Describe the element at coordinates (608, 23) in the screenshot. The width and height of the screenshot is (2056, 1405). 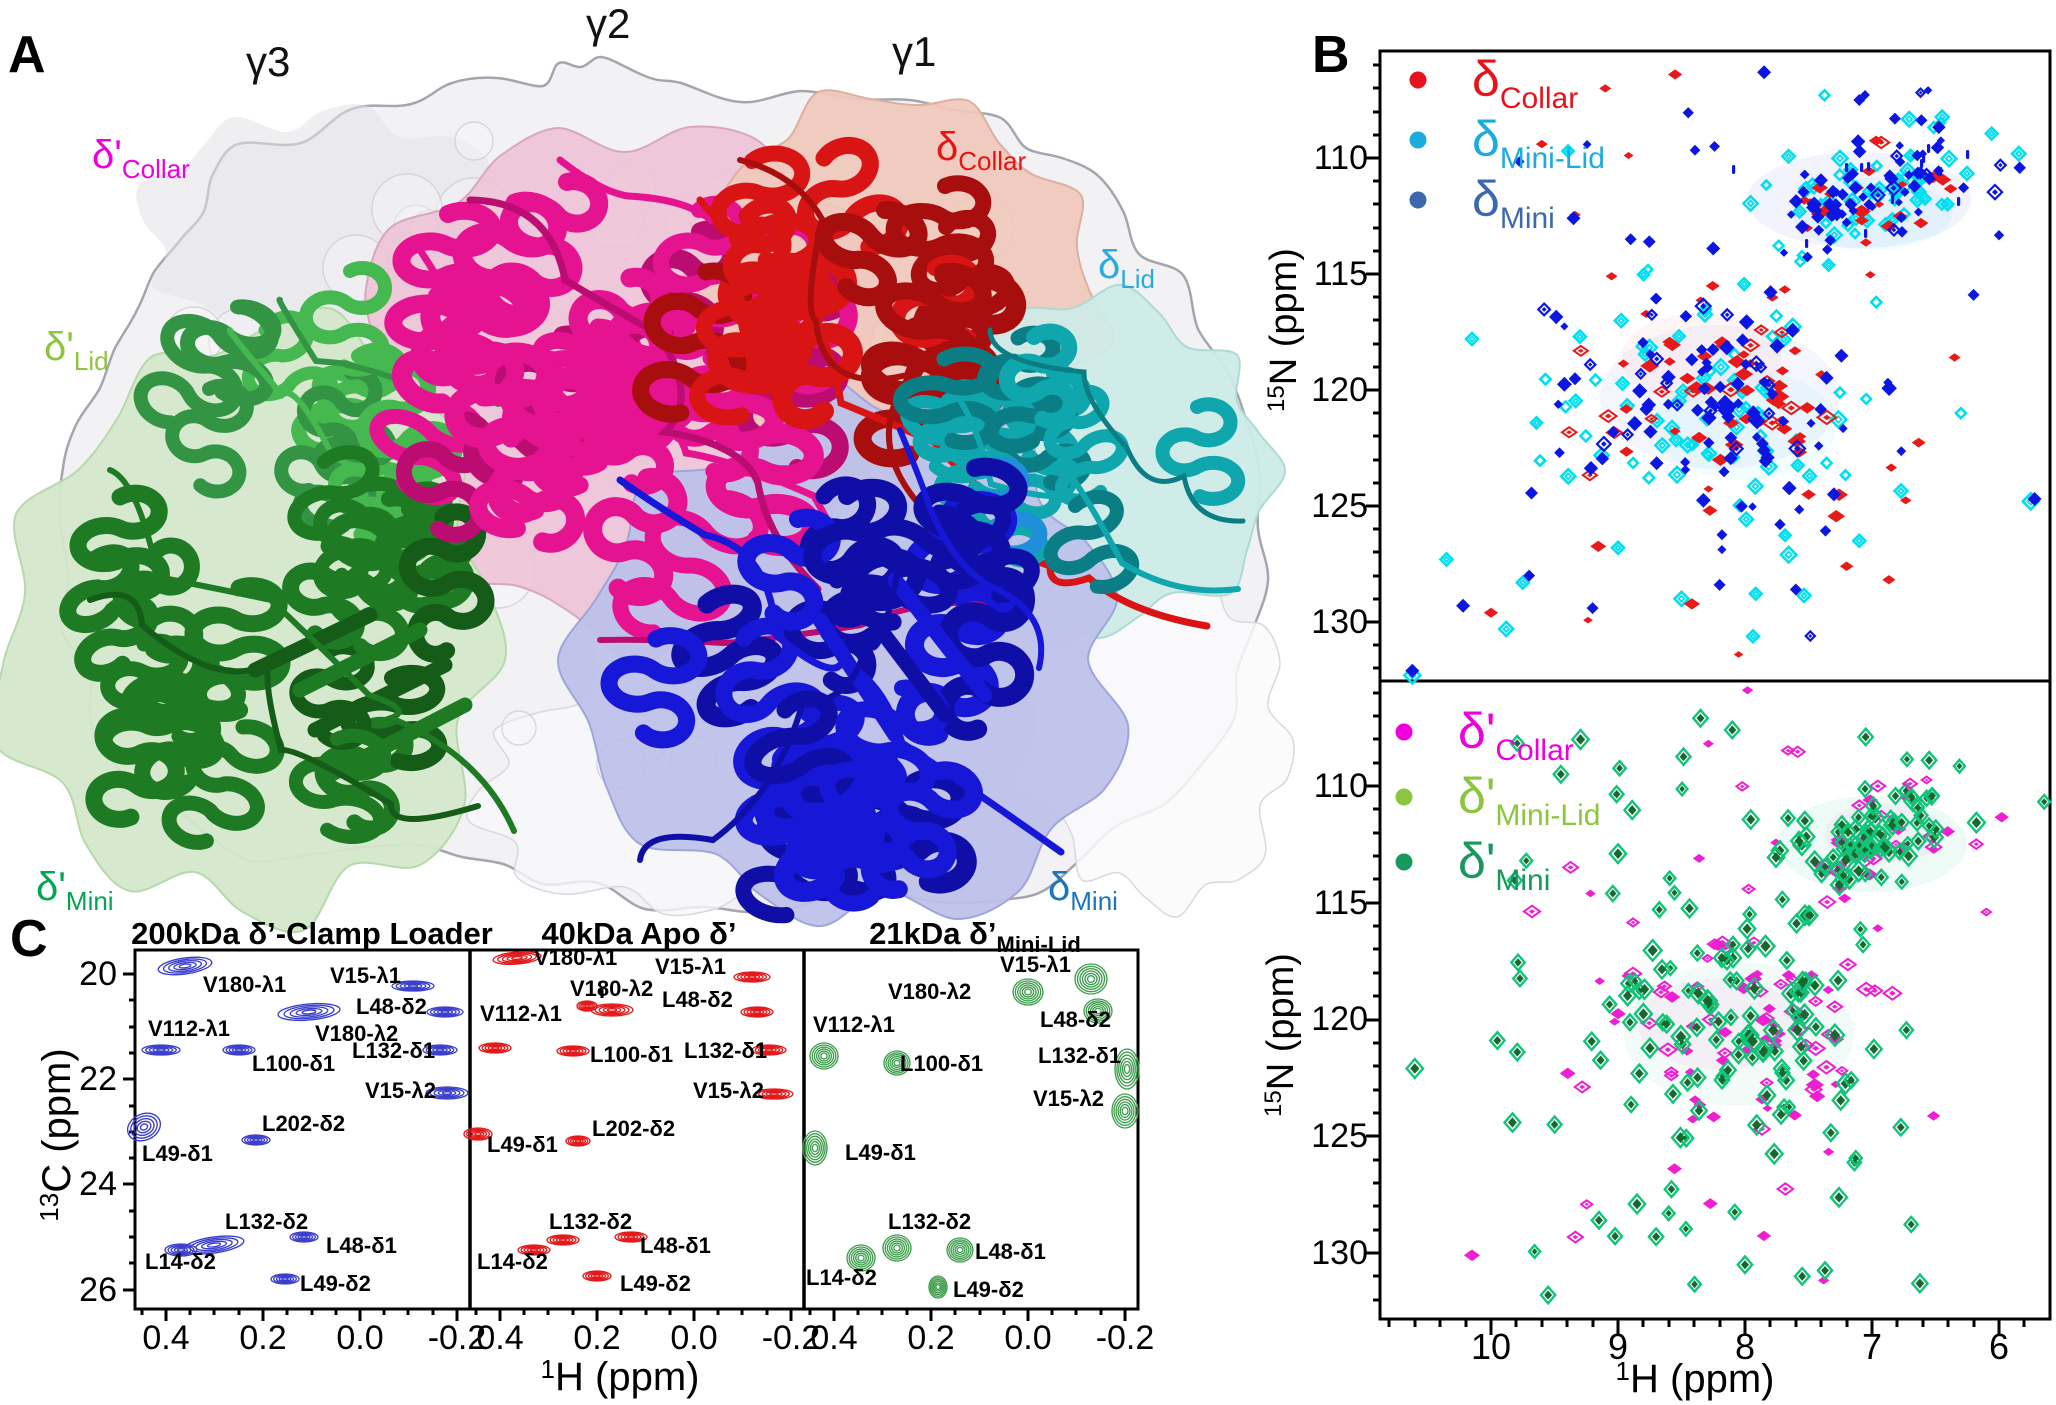
I see `svg-text: γ2` at that location.